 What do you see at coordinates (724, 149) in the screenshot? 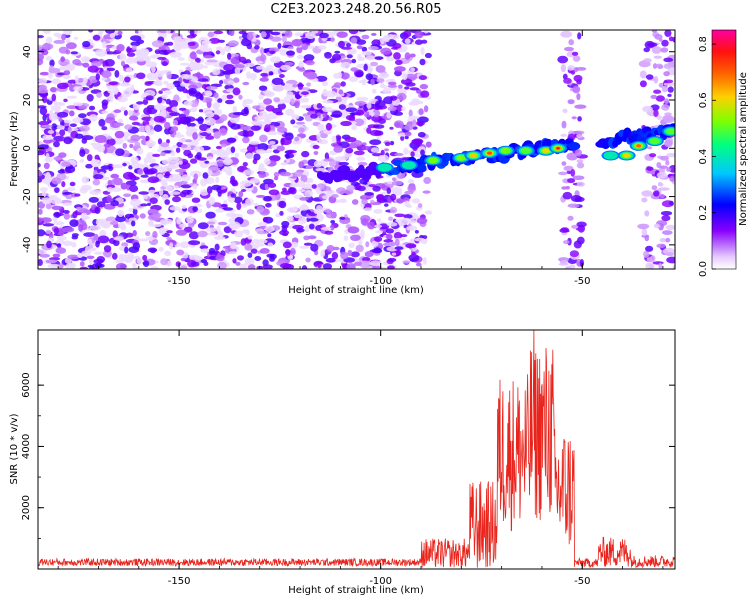
I see `colorbar-frame` at bounding box center [724, 149].